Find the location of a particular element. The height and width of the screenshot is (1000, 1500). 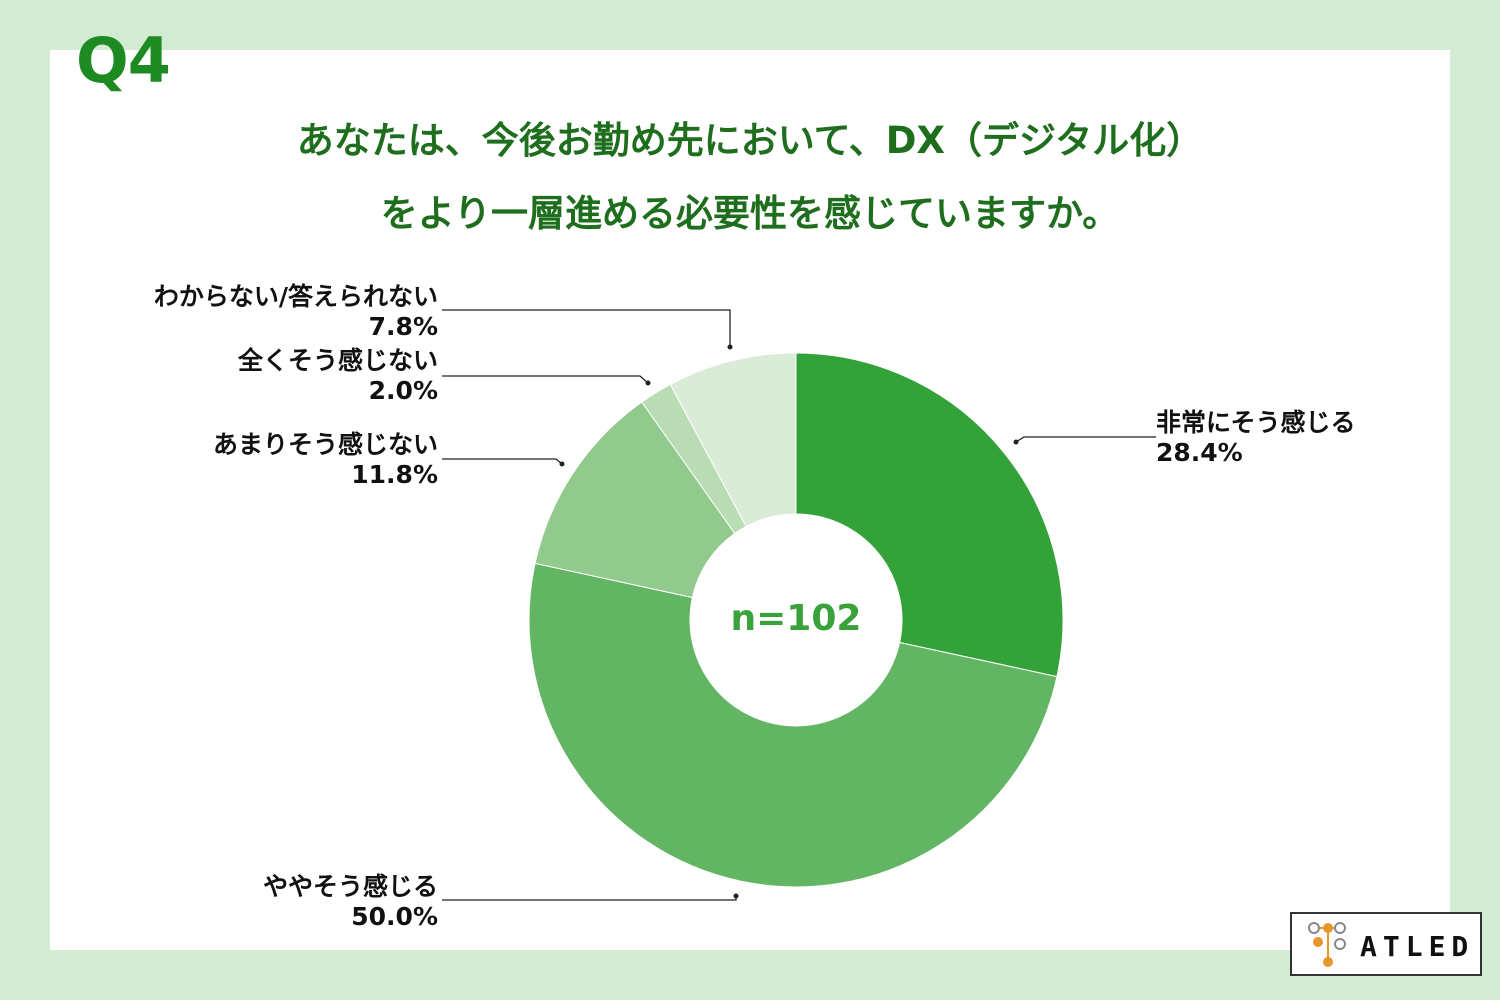

slice-percent-very: 28.4% is located at coordinates (1199, 452).